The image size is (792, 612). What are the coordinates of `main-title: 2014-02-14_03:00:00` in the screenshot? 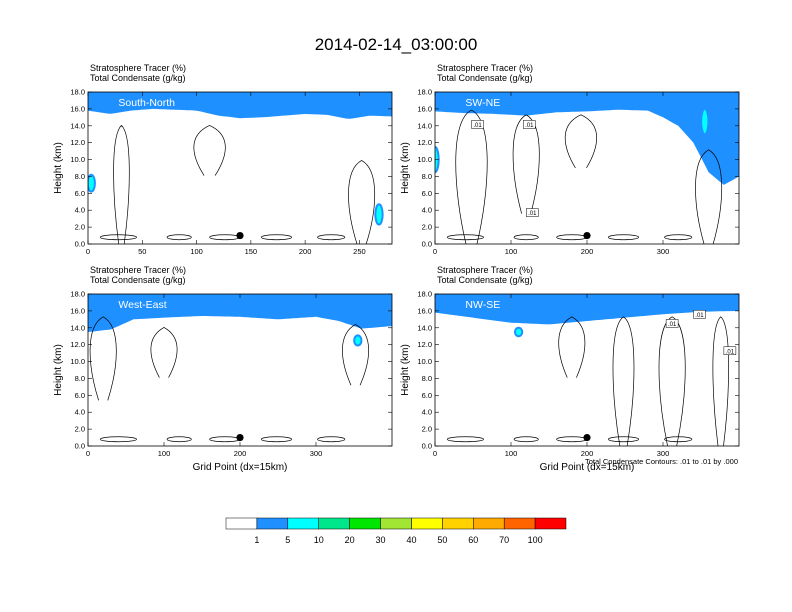 It's located at (396, 44).